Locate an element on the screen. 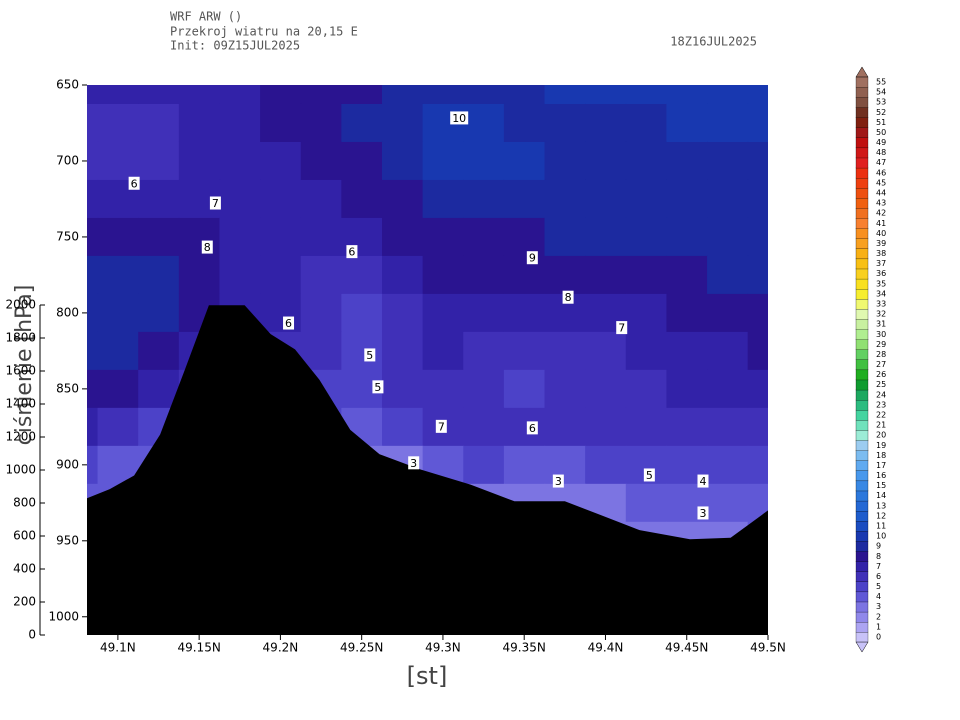  y-tick-label: 800 is located at coordinates (67, 312).